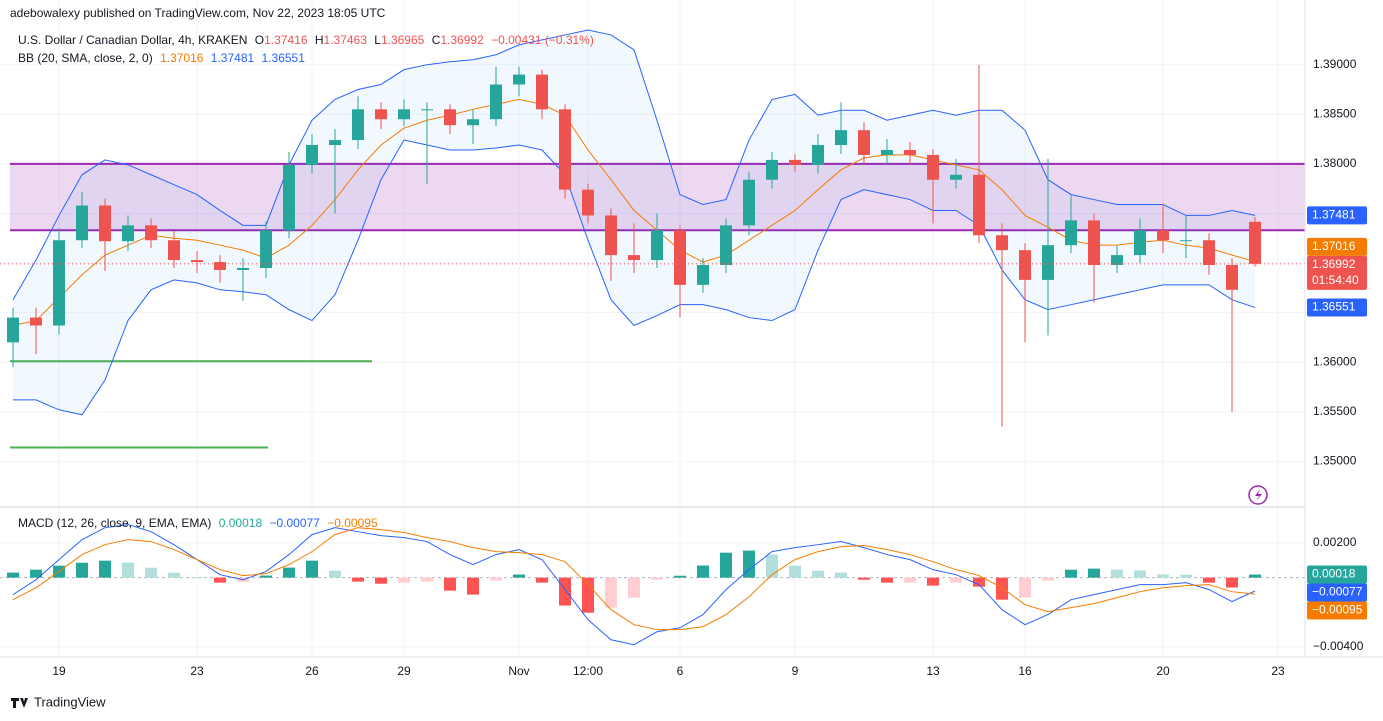 The width and height of the screenshot is (1383, 721). What do you see at coordinates (197, 671) in the screenshot?
I see `x-tick-label: 23` at bounding box center [197, 671].